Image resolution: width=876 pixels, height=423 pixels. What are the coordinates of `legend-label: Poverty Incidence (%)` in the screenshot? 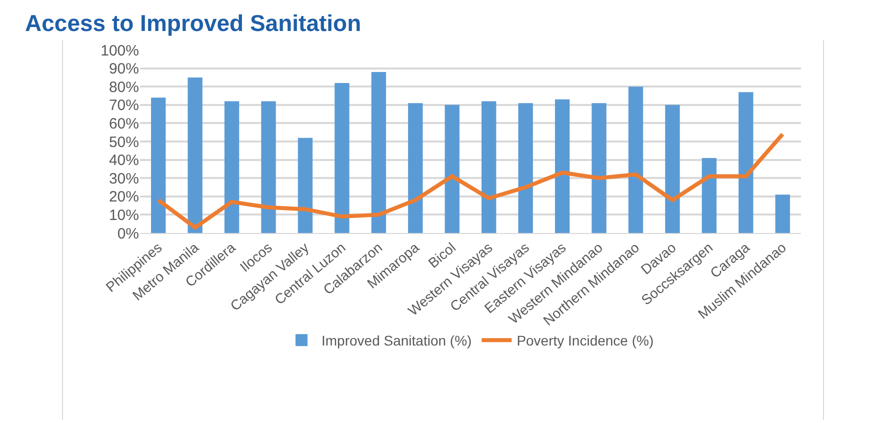 It's located at (585, 340).